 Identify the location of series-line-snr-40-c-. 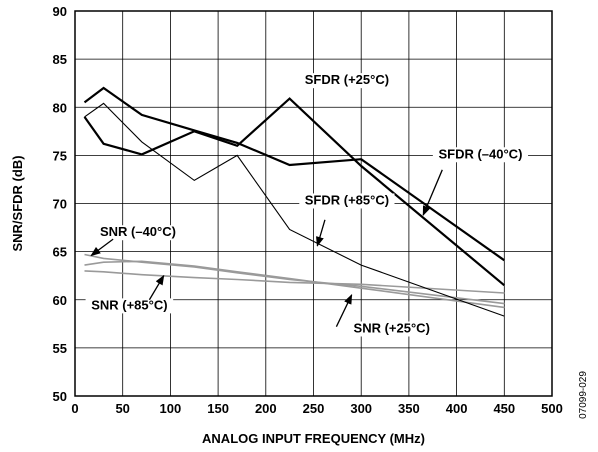
(294, 279).